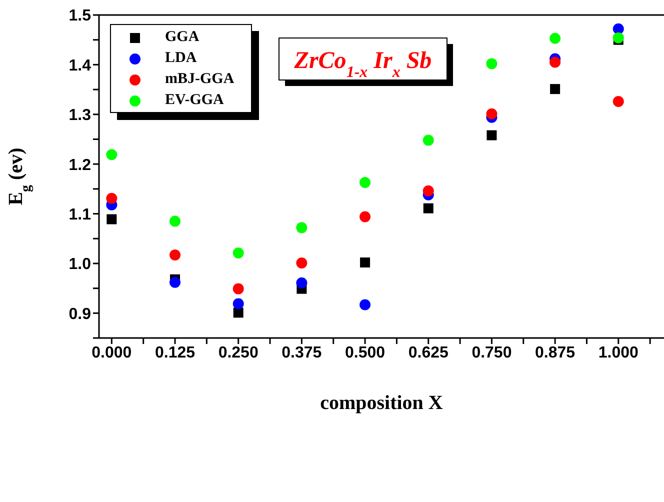 This screenshot has width=664, height=502. Describe the element at coordinates (80, 314) in the screenshot. I see `y-tick-label: 0.9` at that location.